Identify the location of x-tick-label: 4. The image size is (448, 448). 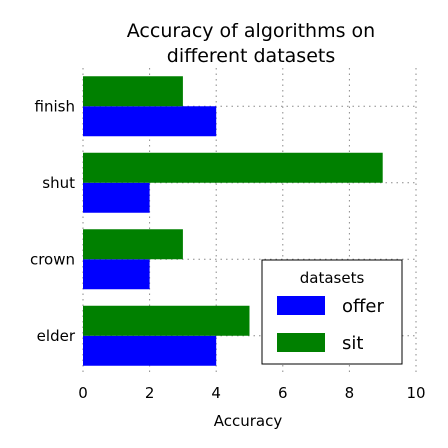
(216, 393).